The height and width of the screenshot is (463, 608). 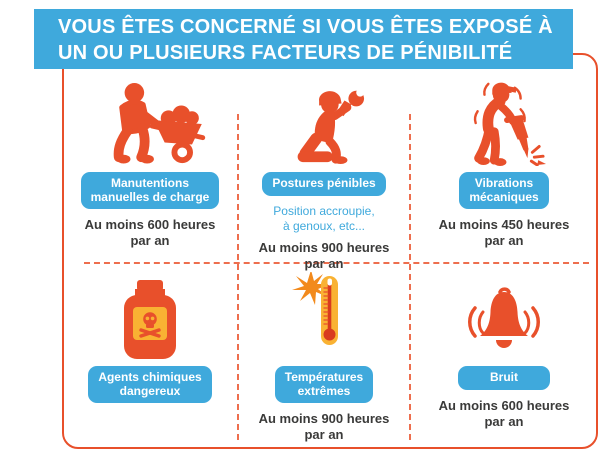 What do you see at coordinates (324, 315) in the screenshot?
I see `thermometer-icon` at bounding box center [324, 315].